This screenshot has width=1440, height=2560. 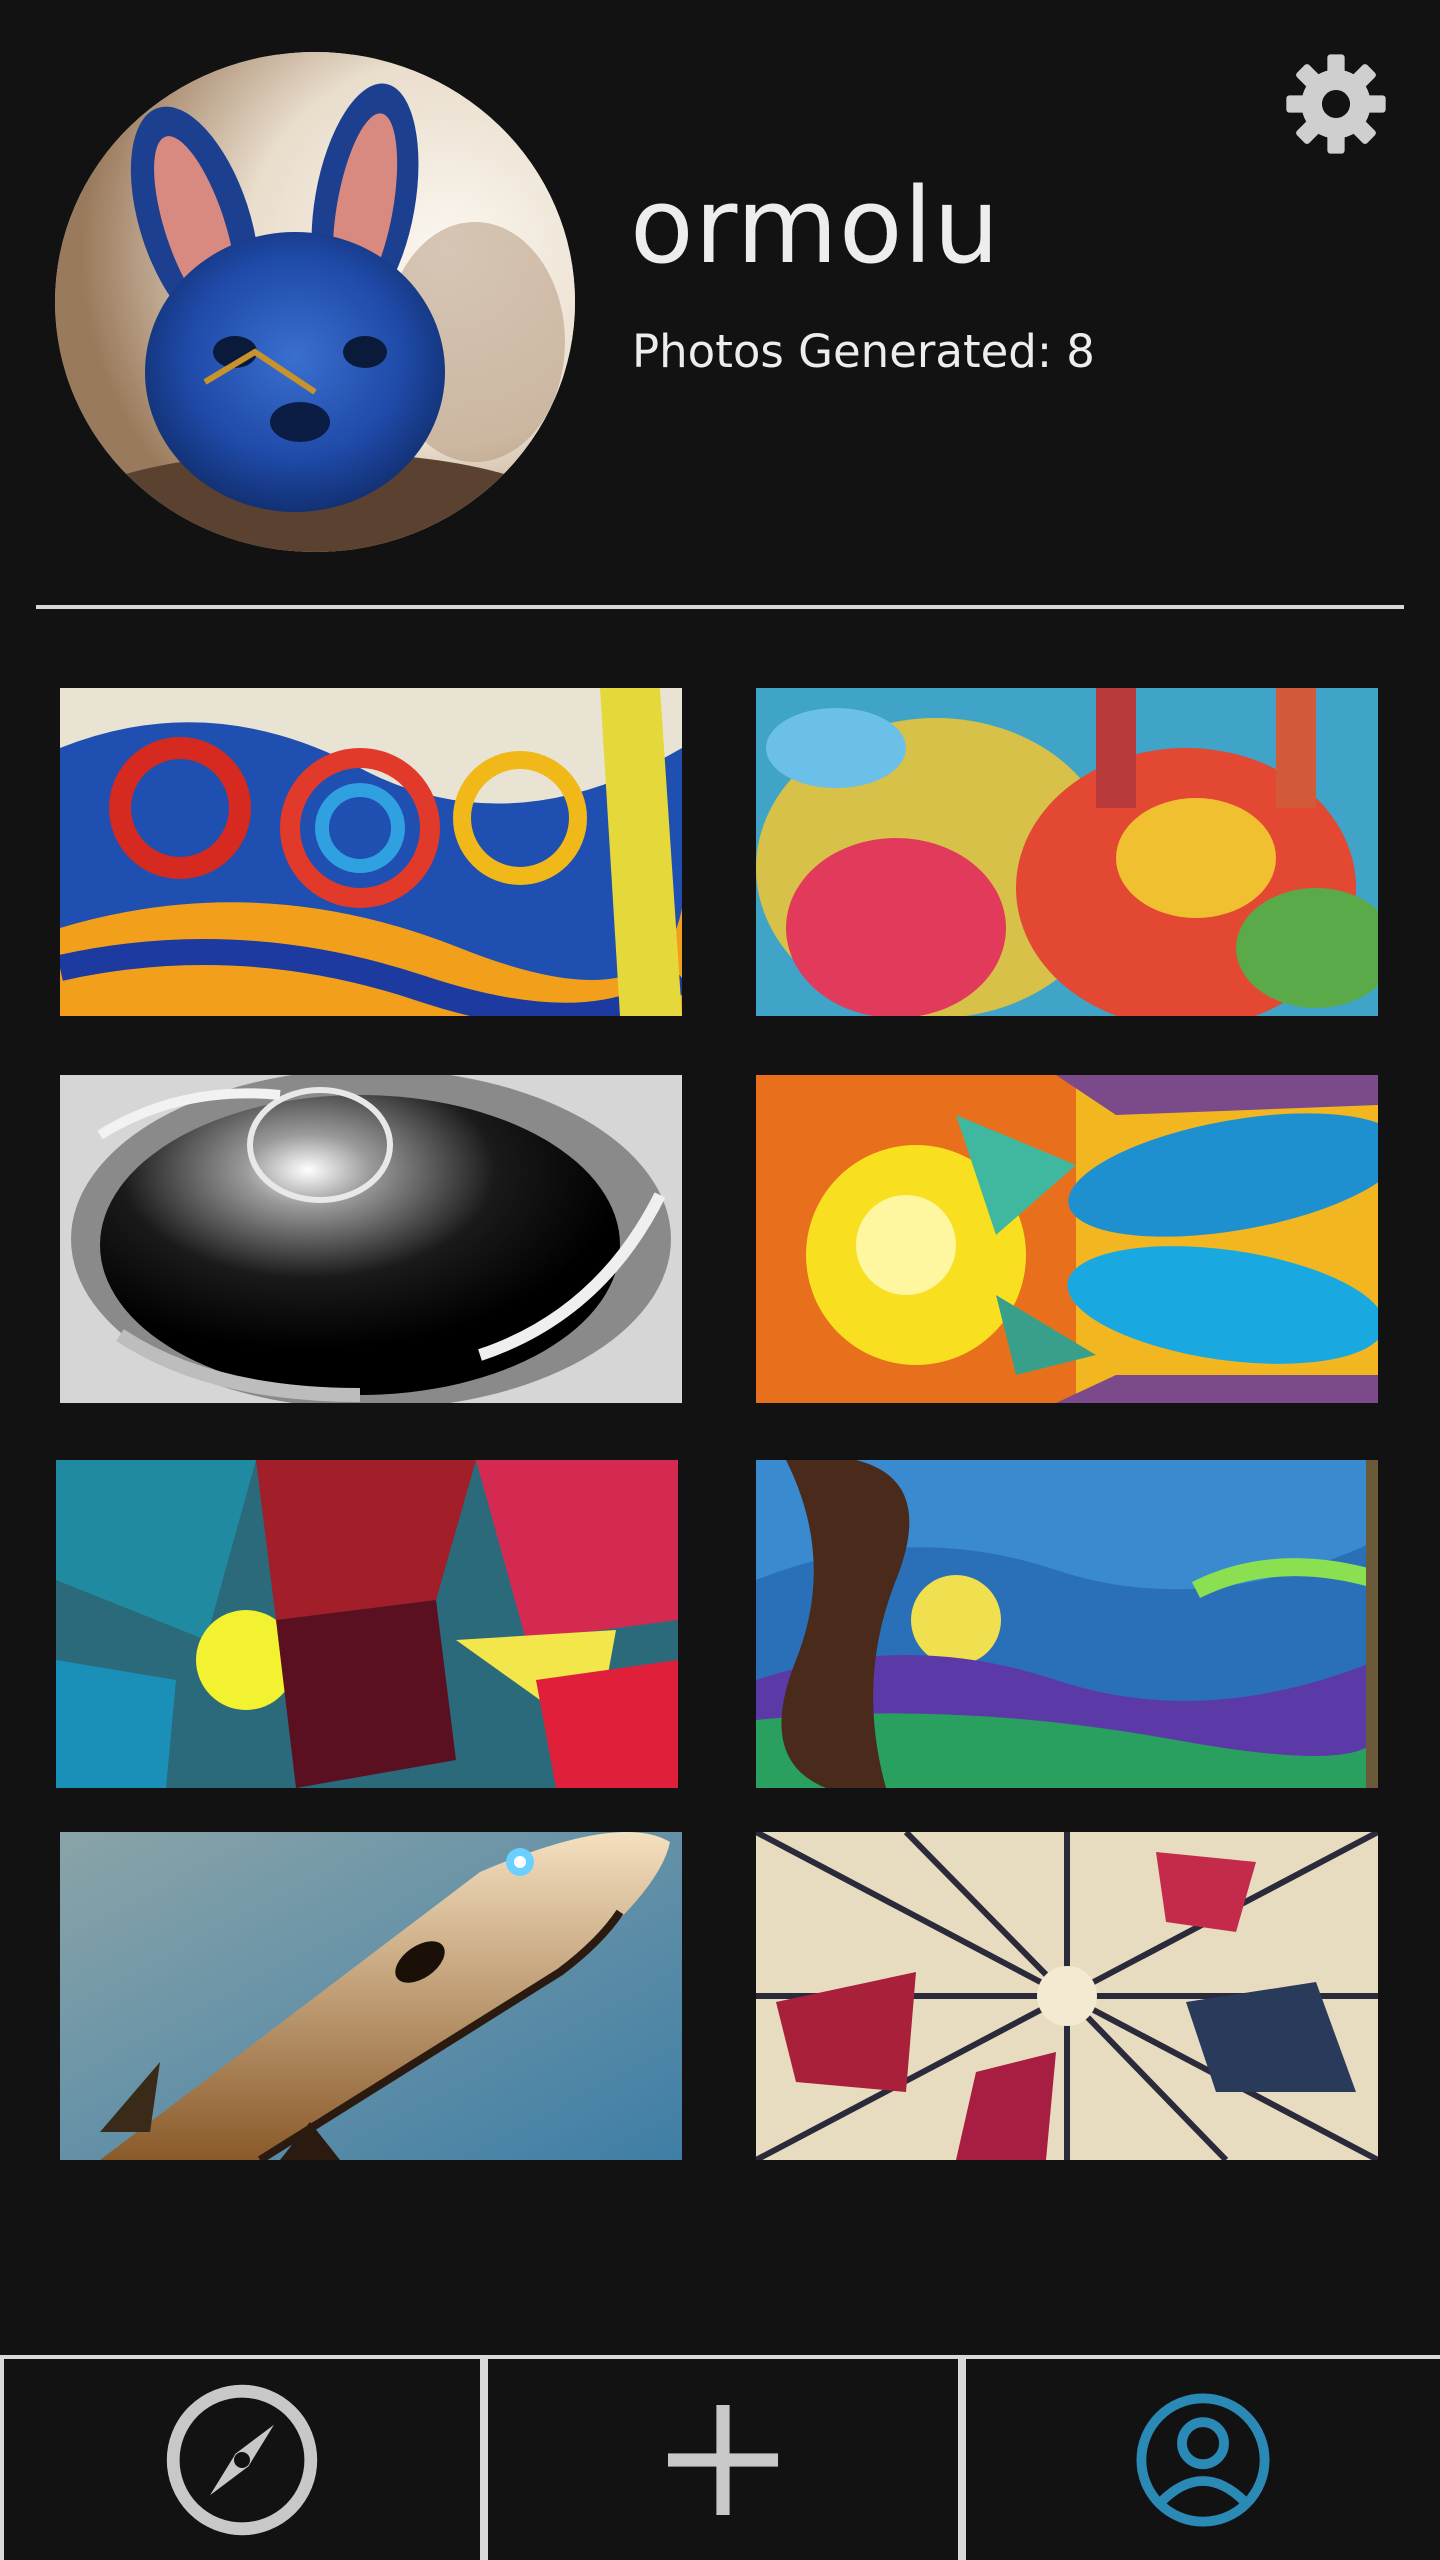 I want to click on profile-username: ormolu, so click(x=815, y=226).